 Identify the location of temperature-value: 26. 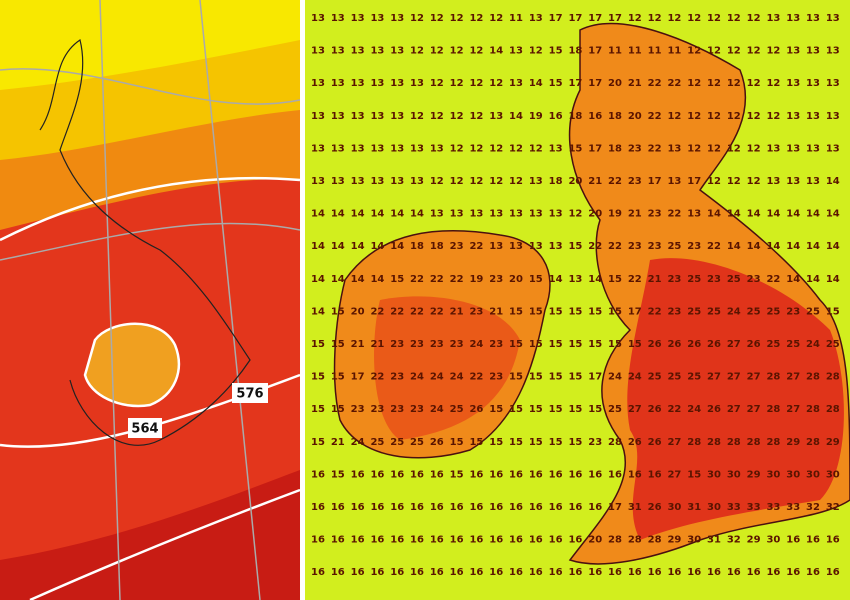
(754, 344).